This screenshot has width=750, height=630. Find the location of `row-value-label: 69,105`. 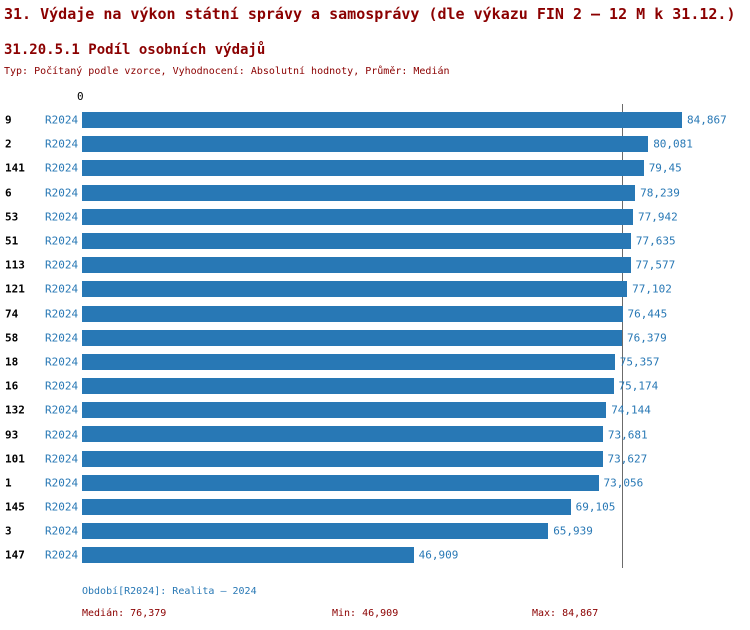

row-value-label: 69,105 is located at coordinates (595, 507).